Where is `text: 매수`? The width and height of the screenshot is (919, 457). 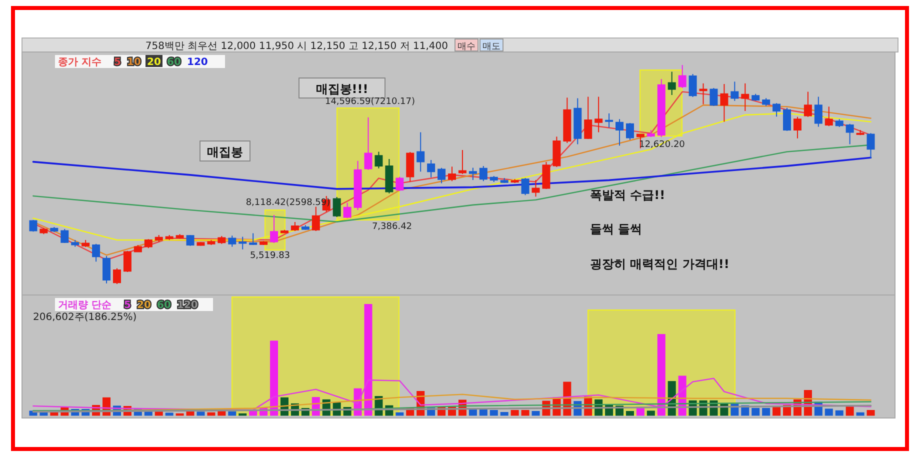 text: 매수 is located at coordinates (467, 47).